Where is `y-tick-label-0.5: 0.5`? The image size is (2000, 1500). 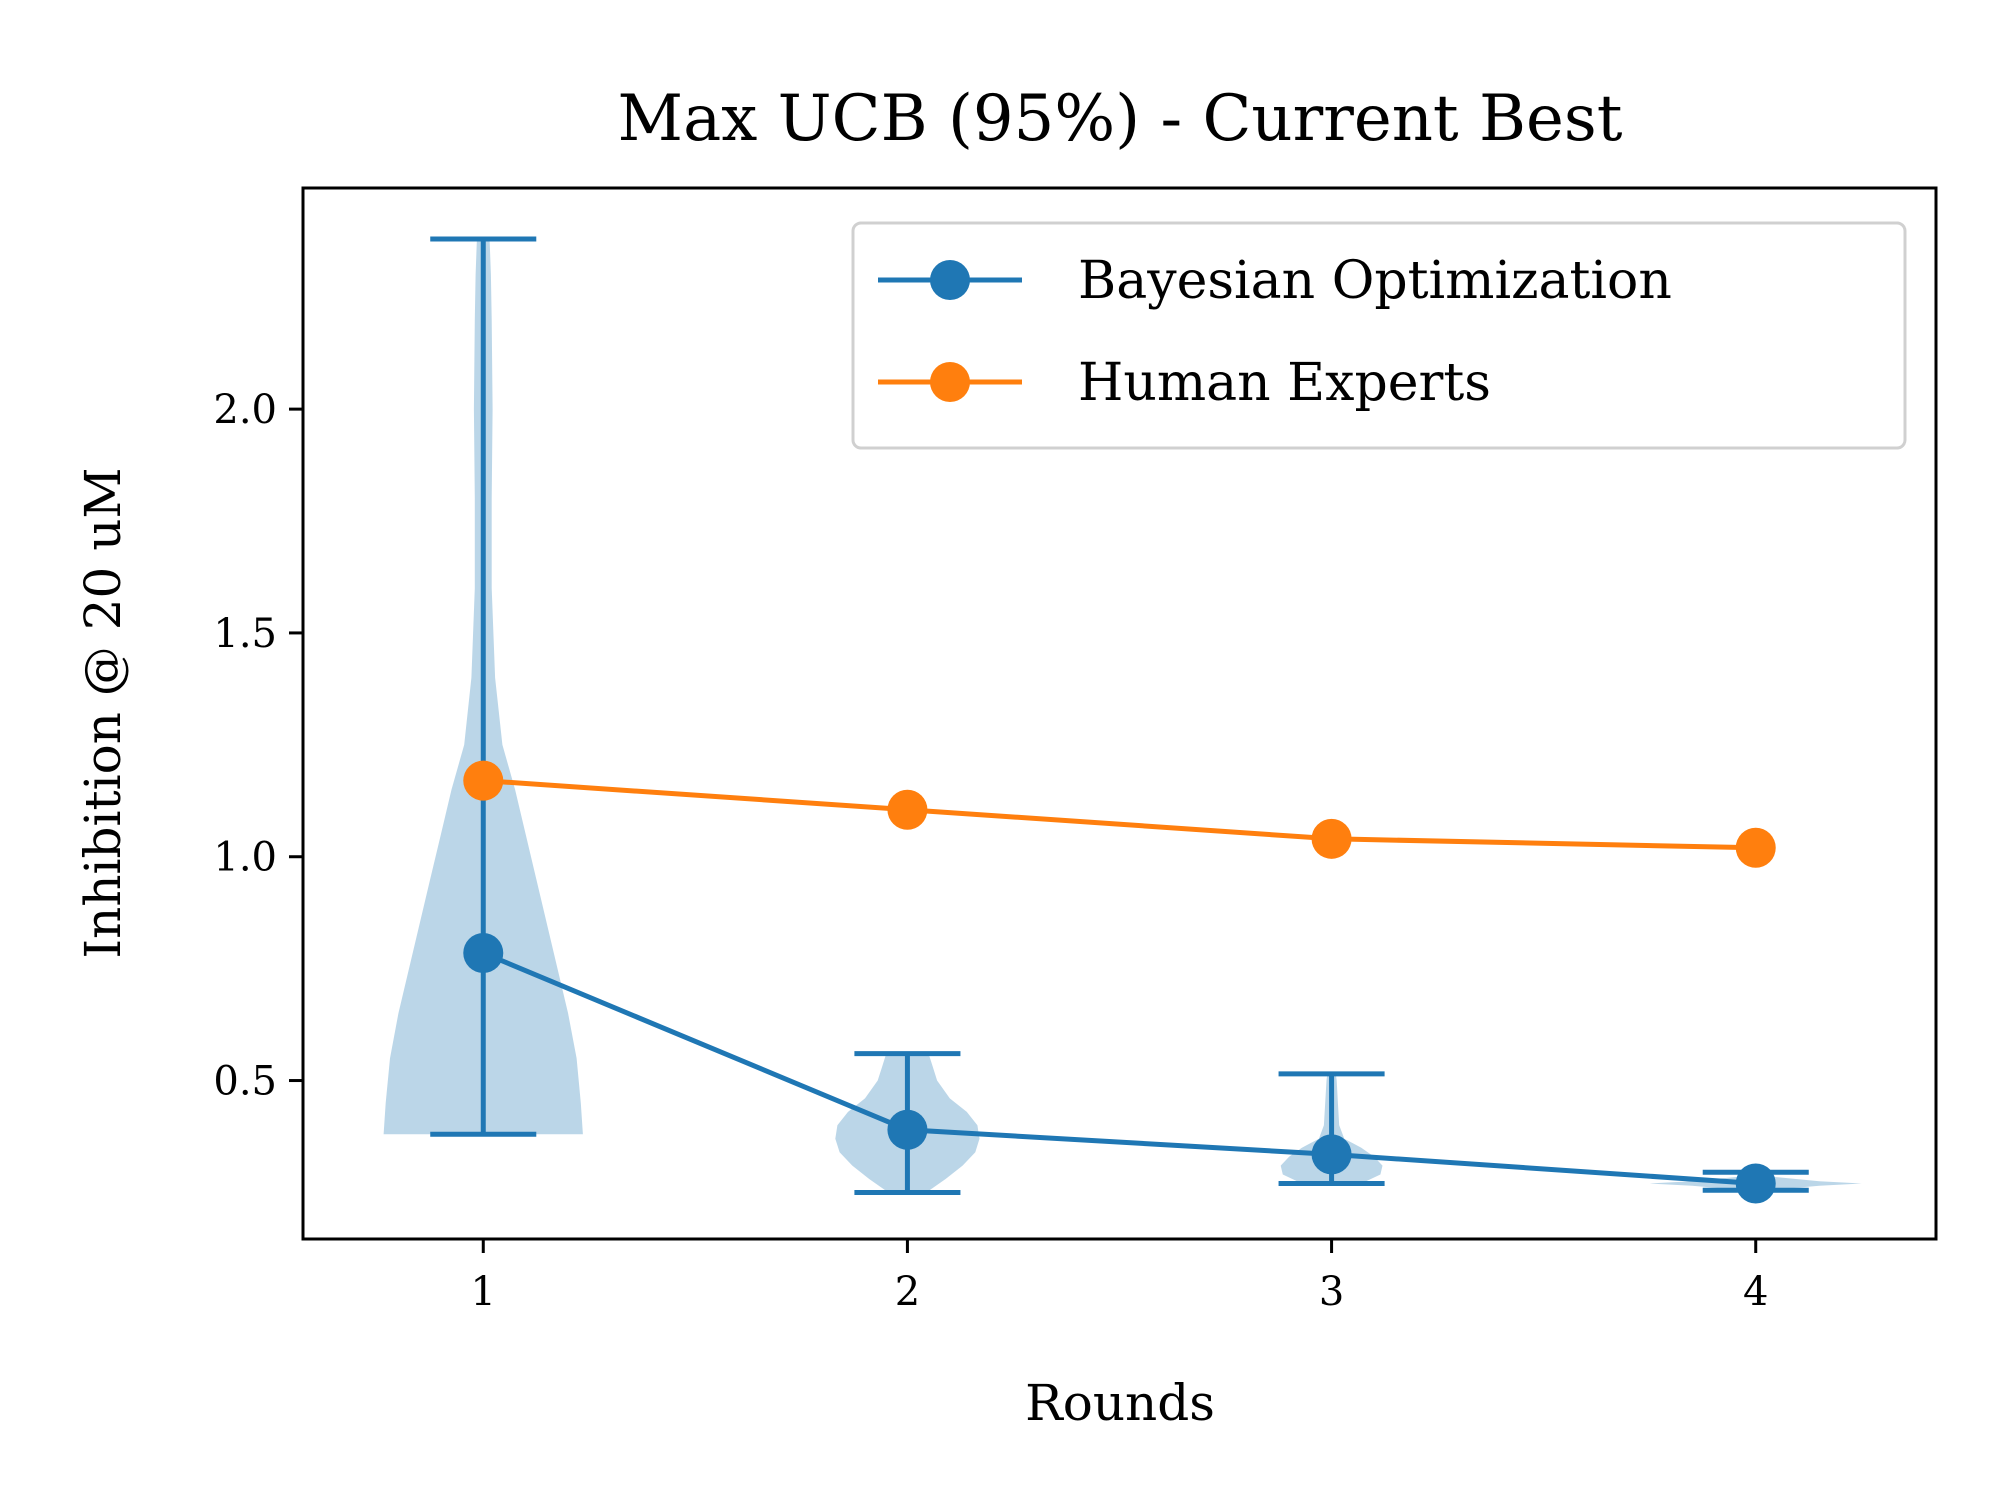 y-tick-label-0.5: 0.5 is located at coordinates (245, 1082).